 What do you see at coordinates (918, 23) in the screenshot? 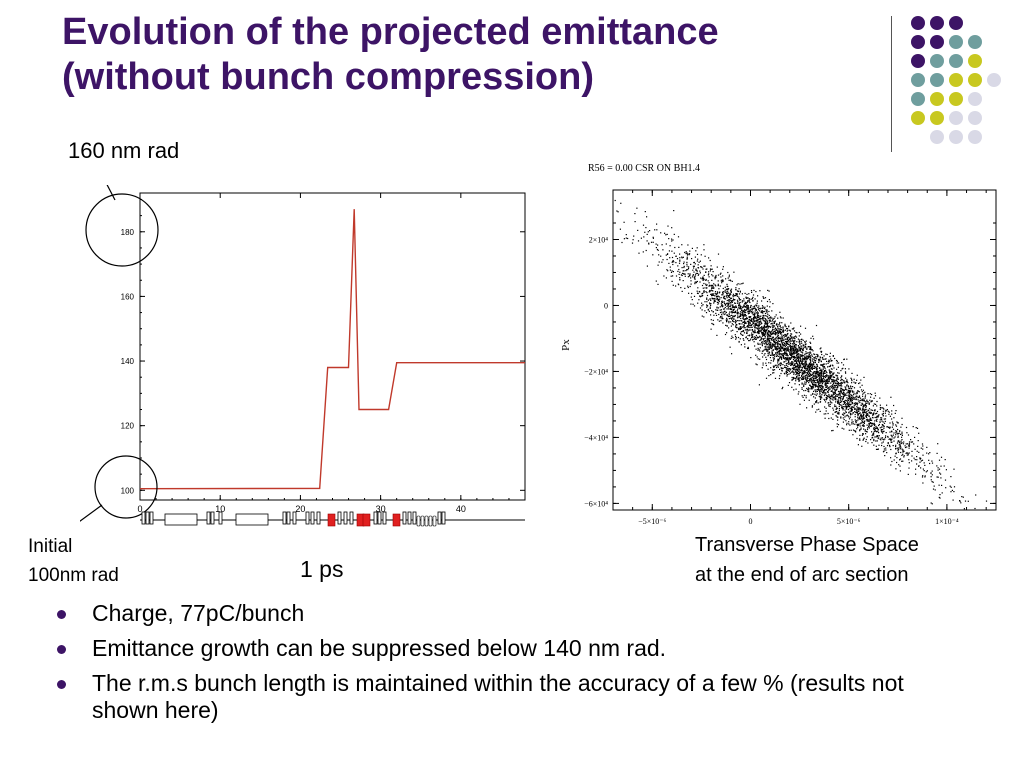
I see `decorative-dot` at bounding box center [918, 23].